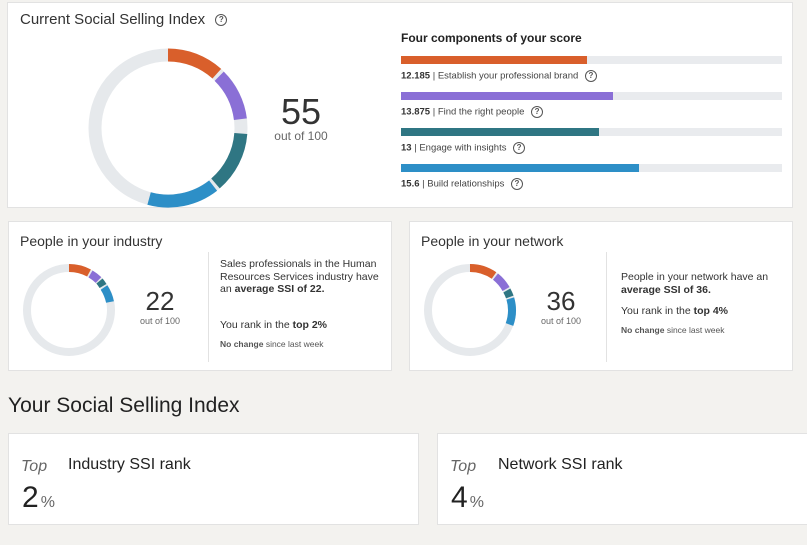  What do you see at coordinates (483, 271) in the screenshot?
I see `network-donut-segment-brand` at bounding box center [483, 271].